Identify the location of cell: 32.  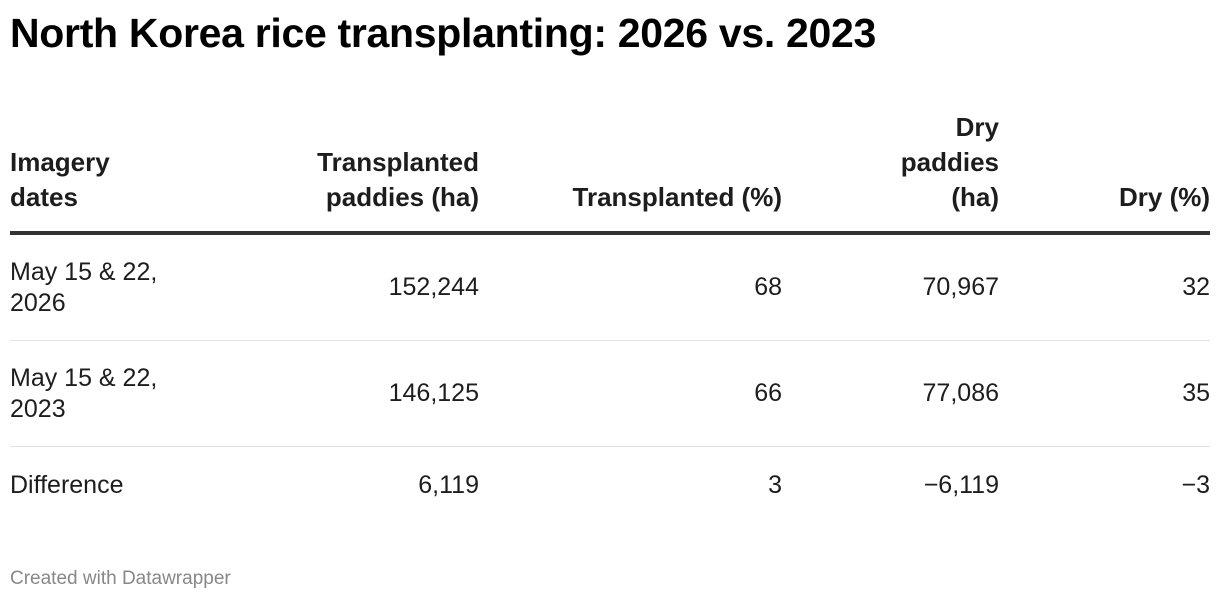
(1104, 287).